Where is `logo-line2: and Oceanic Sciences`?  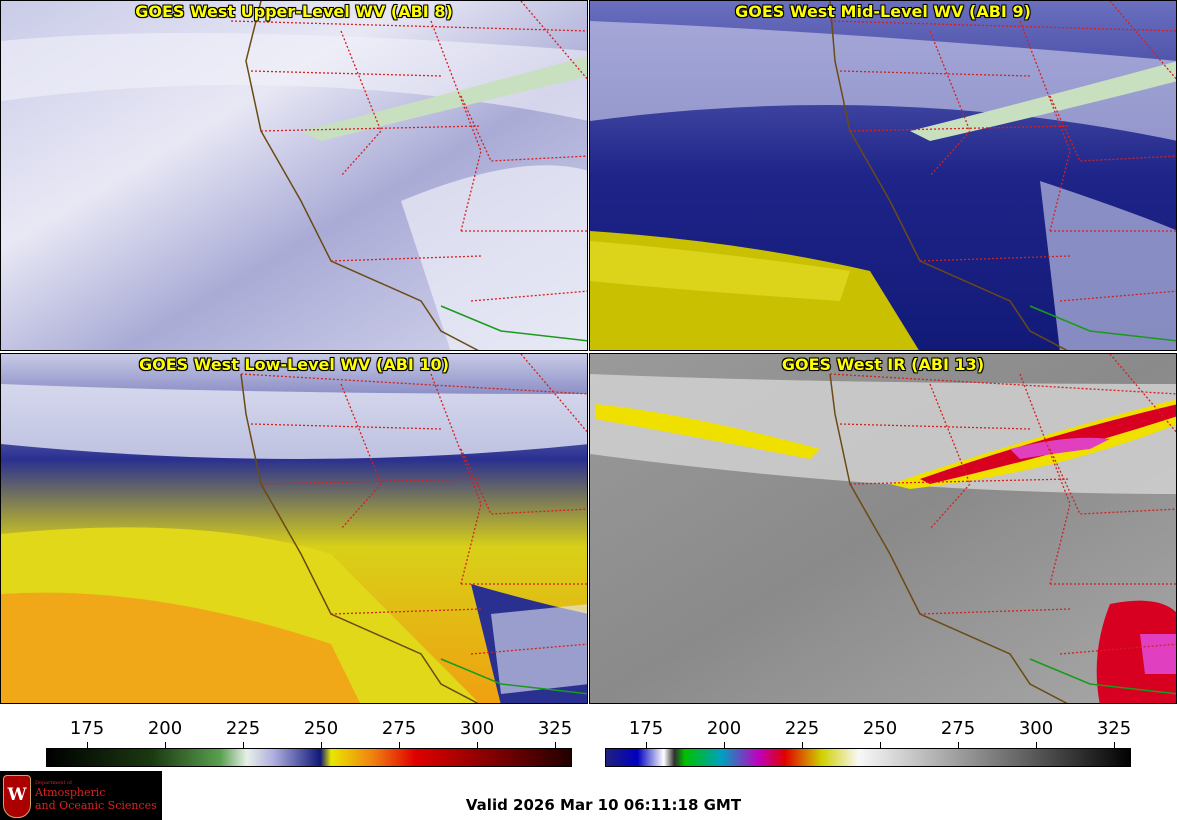
logo-line2: and Oceanic Sciences is located at coordinates (96, 805).